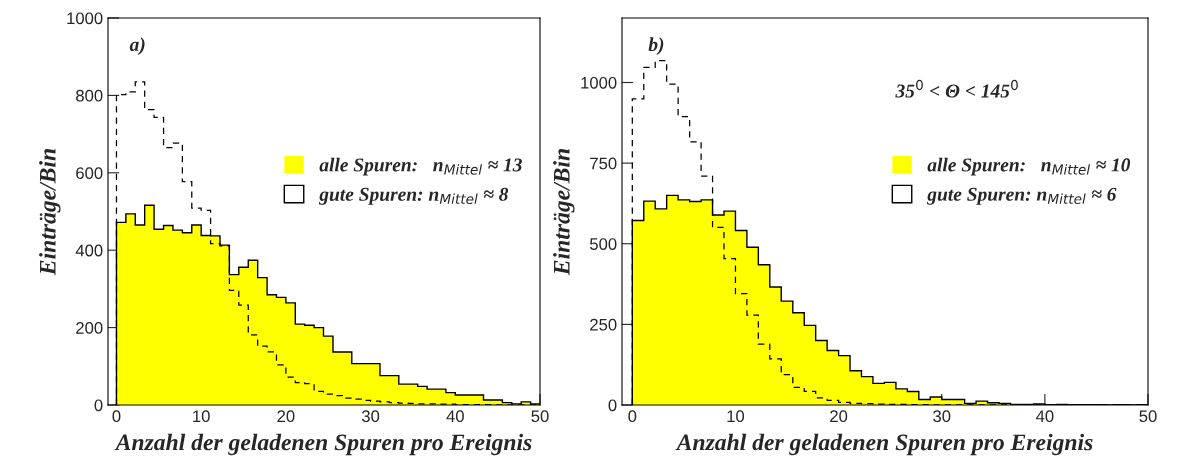  I want to click on y-tick-label: 400, so click(89, 250).